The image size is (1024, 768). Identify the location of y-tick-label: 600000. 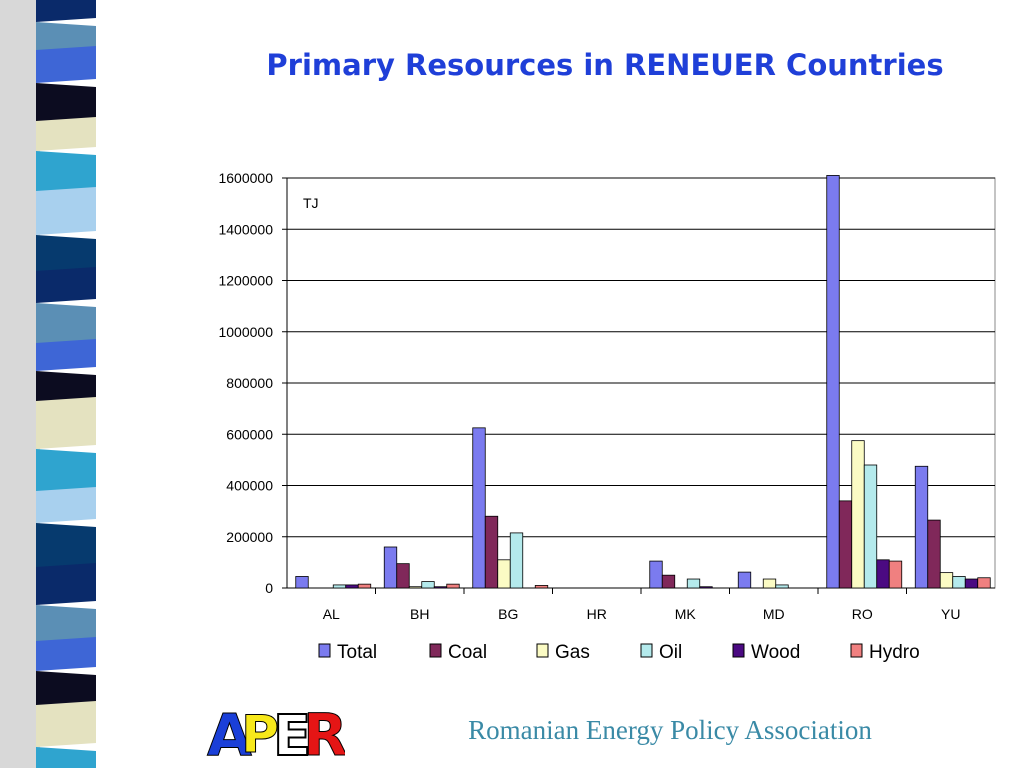
(249, 434).